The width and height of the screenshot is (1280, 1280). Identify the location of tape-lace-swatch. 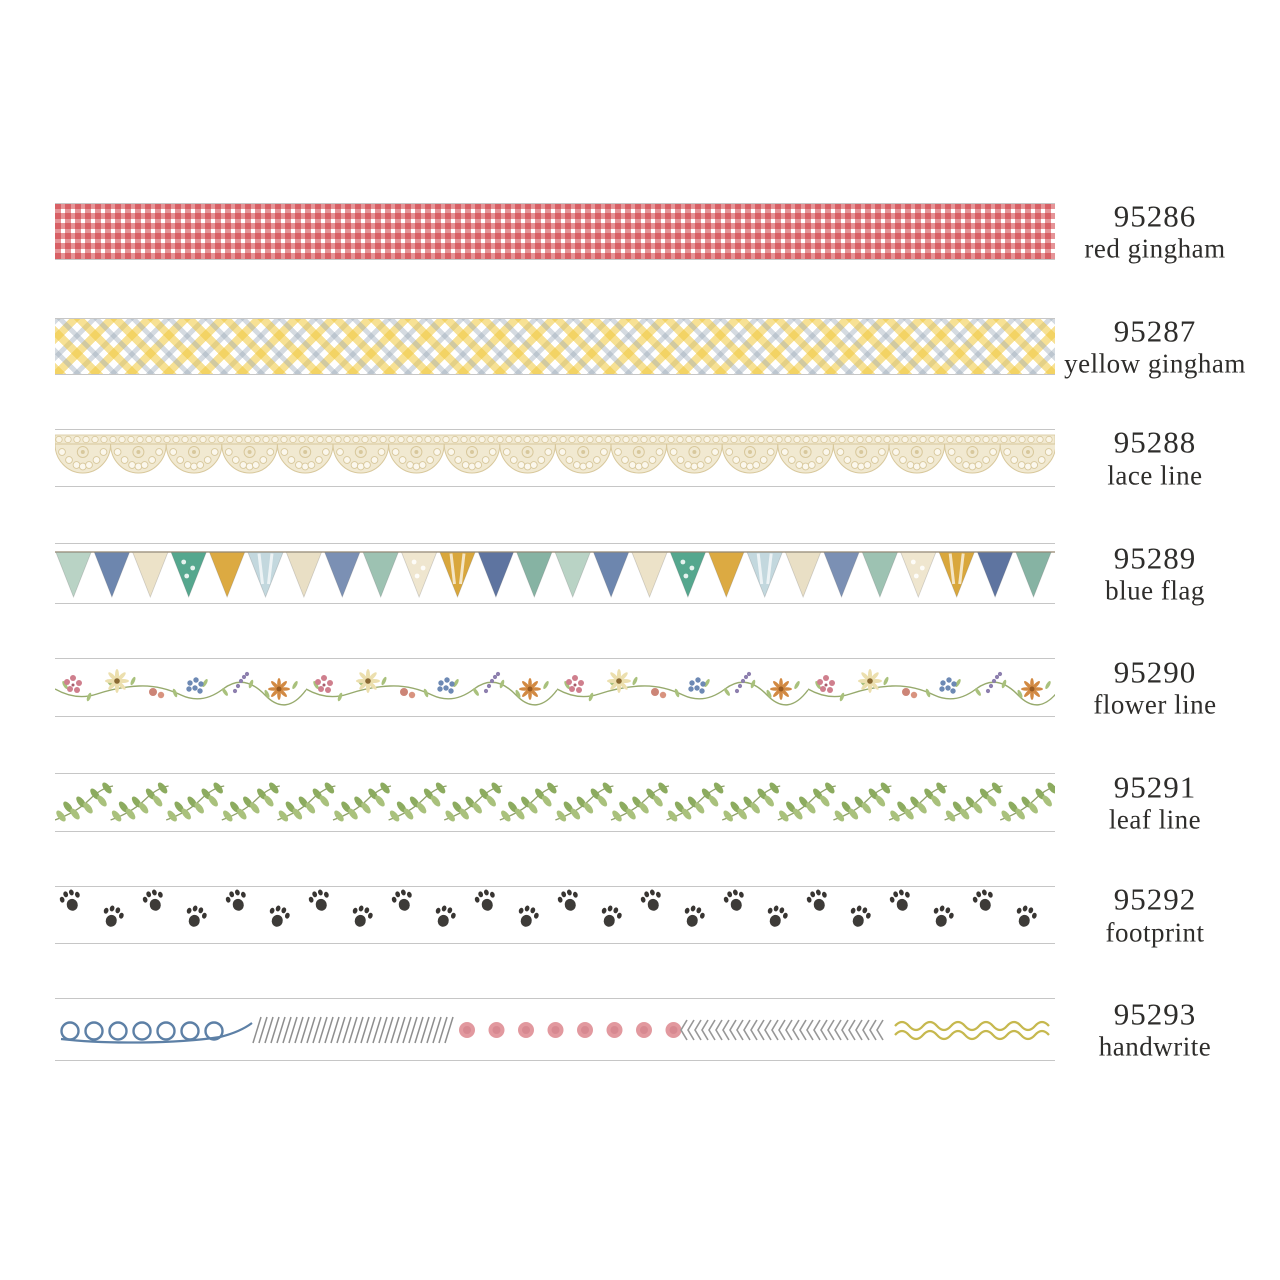
(555, 458).